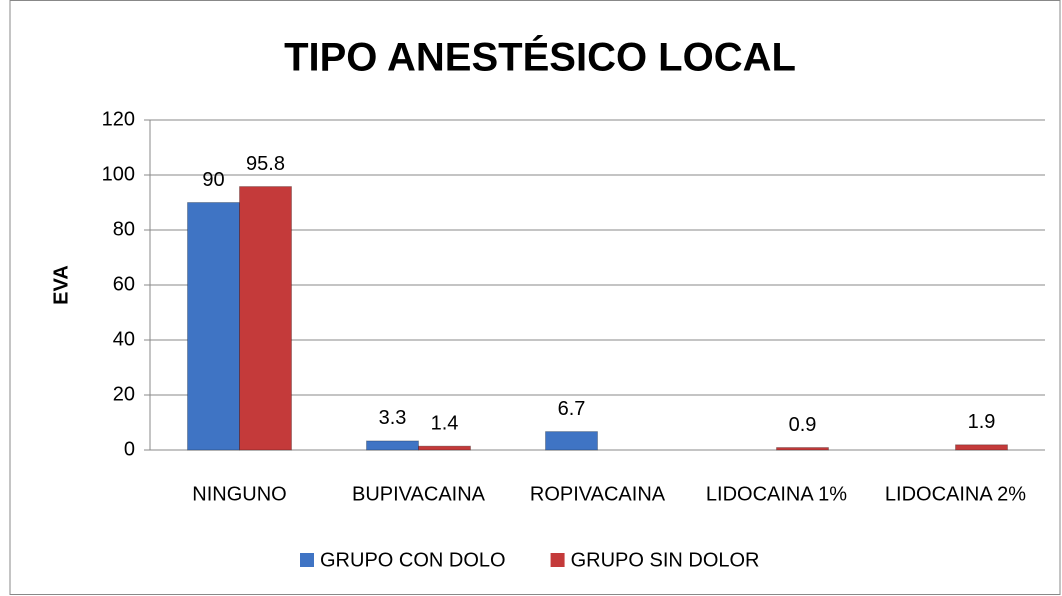  I want to click on value-label: 6.7, so click(572, 409).